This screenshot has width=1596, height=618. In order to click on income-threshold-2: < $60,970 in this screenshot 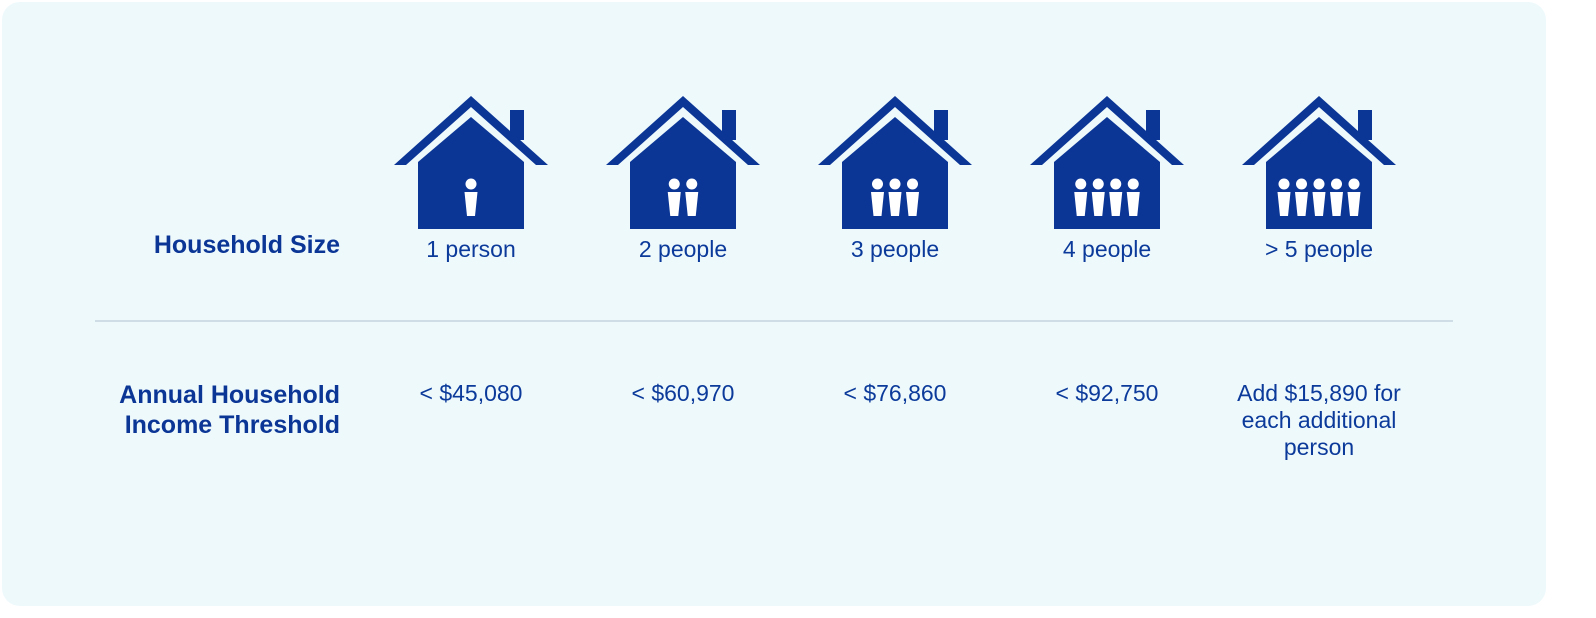, I will do `click(683, 393)`.